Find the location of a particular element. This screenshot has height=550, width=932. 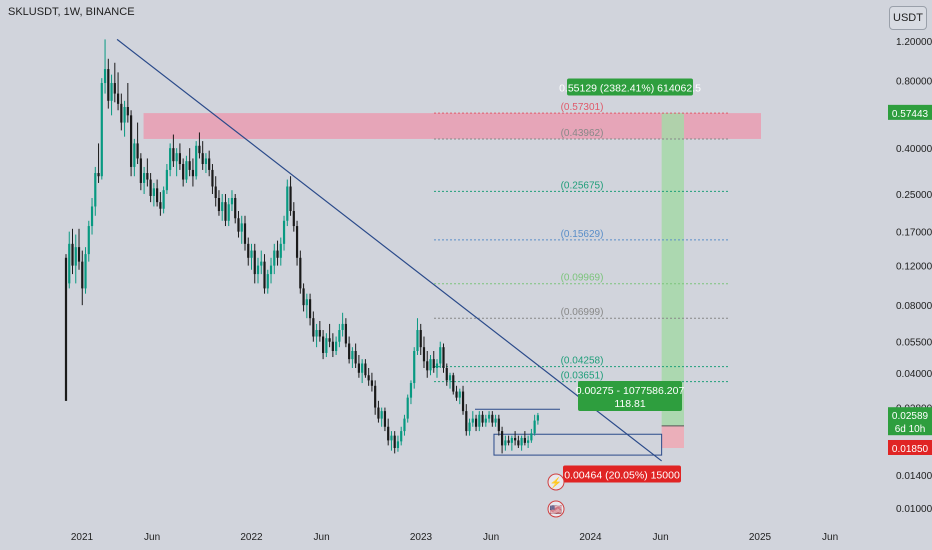

stop-label: 0.00464 (20.05%) 15000 is located at coordinates (622, 474).